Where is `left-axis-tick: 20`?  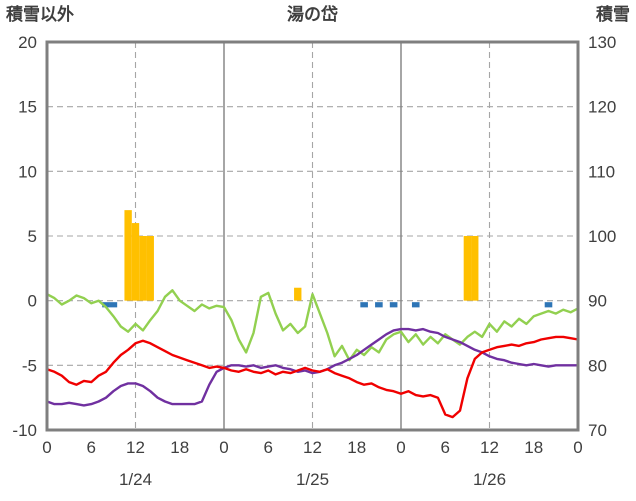 left-axis-tick: 20 is located at coordinates (27, 42).